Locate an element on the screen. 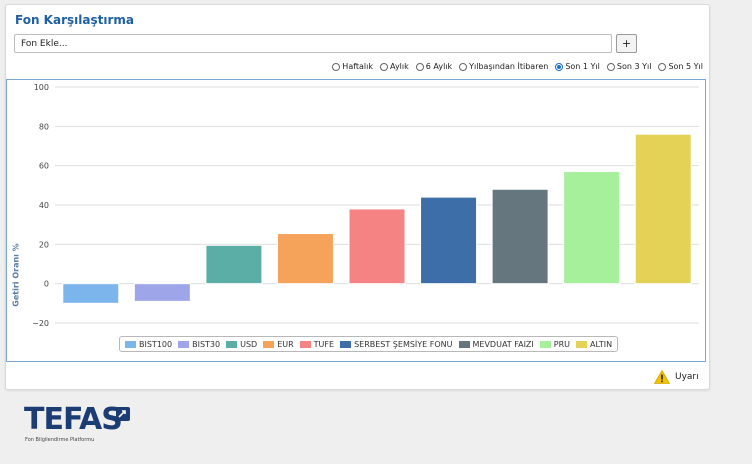  y-tick-label: 20 is located at coordinates (44, 244).